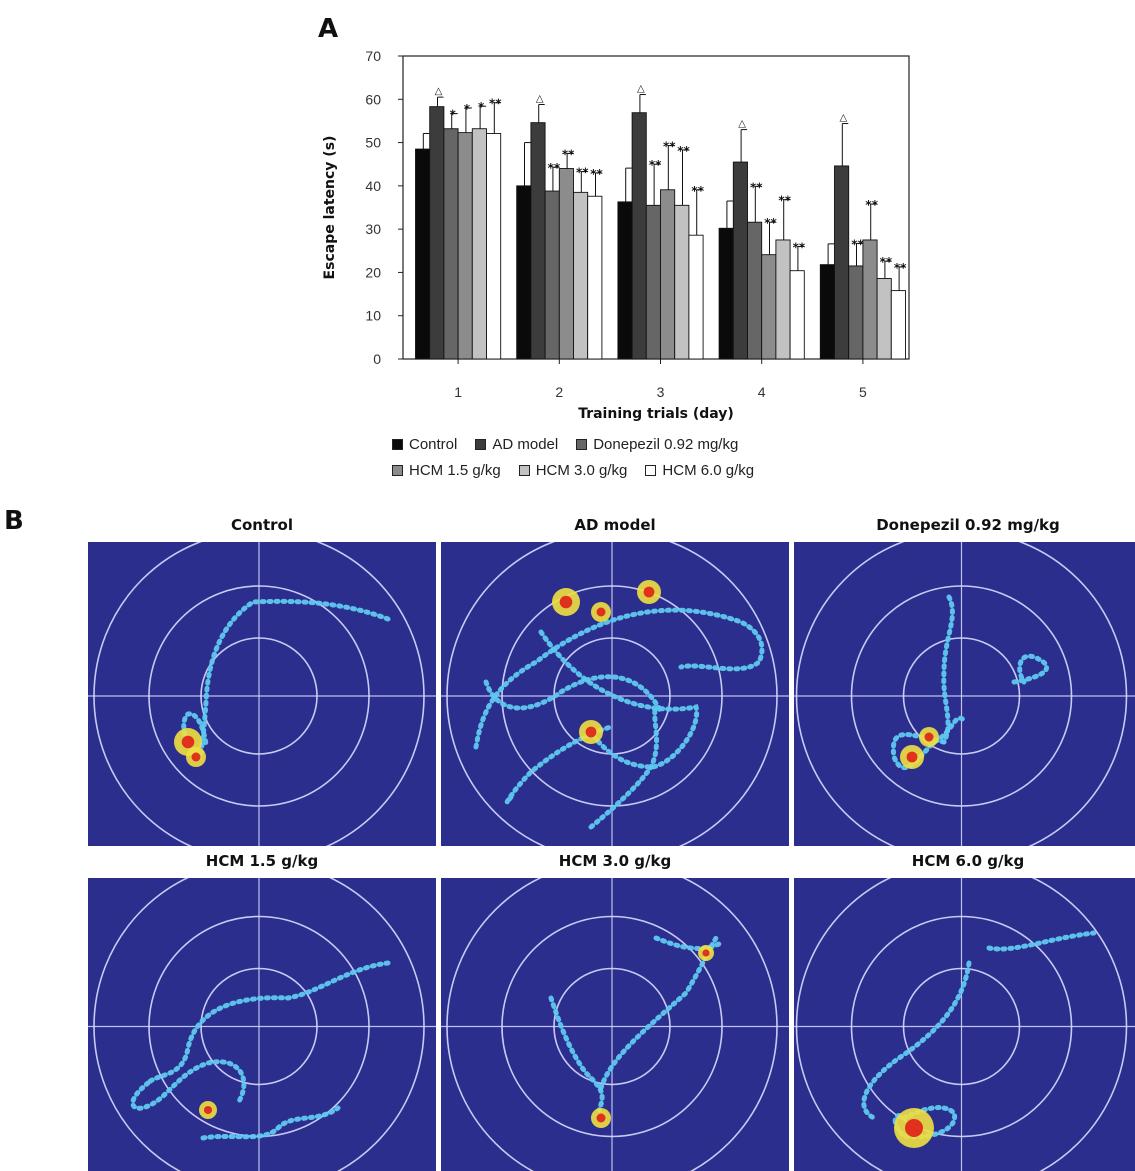 The height and width of the screenshot is (1171, 1135). Describe the element at coordinates (330, 208) in the screenshot. I see `y-axis-label: Escape latency (s)` at that location.